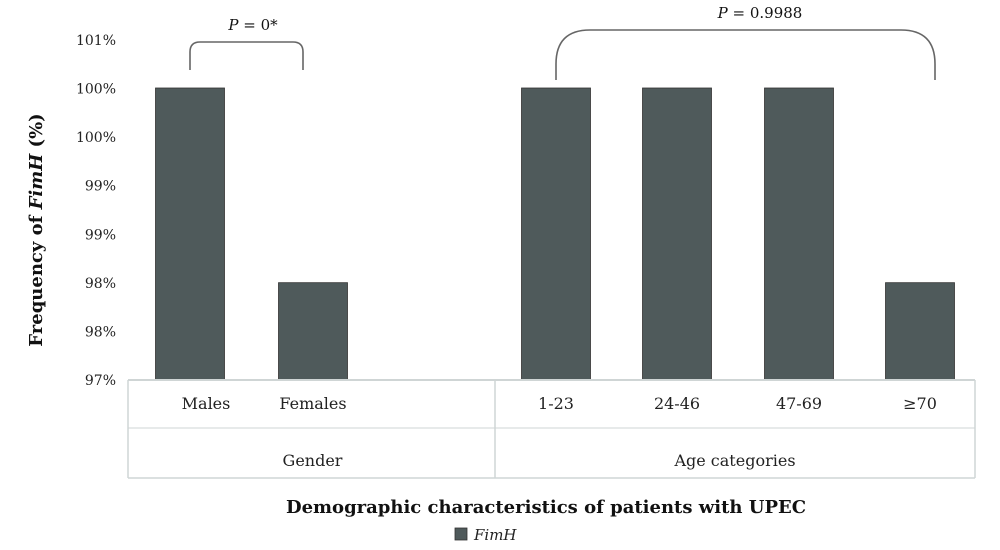  What do you see at coordinates (461, 534) in the screenshot?
I see `legend-swatch` at bounding box center [461, 534].